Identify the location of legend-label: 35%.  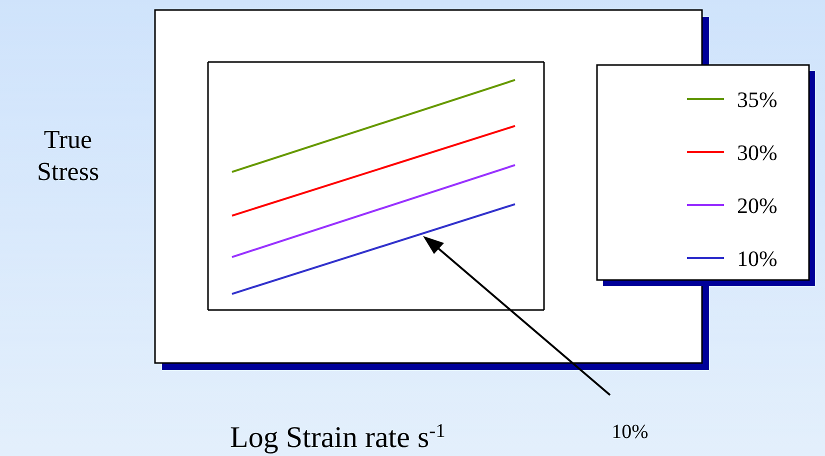
(757, 99).